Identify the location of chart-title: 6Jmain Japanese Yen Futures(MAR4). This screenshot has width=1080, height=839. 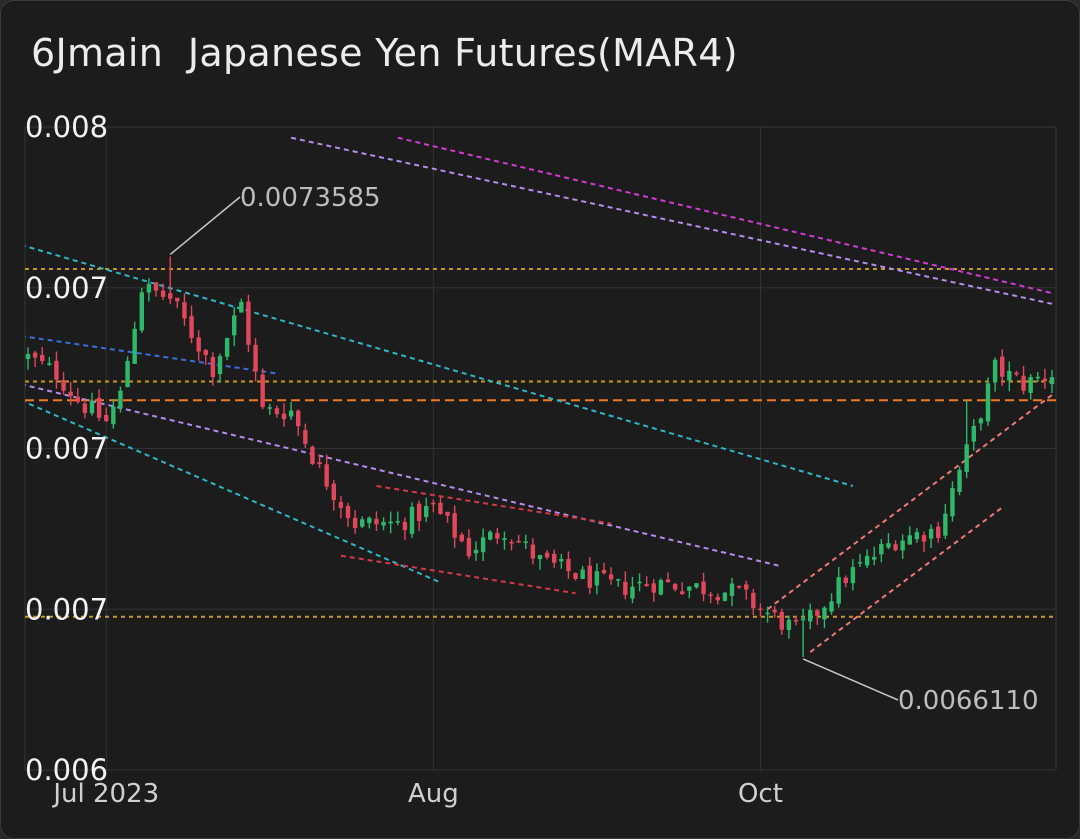
(384, 53).